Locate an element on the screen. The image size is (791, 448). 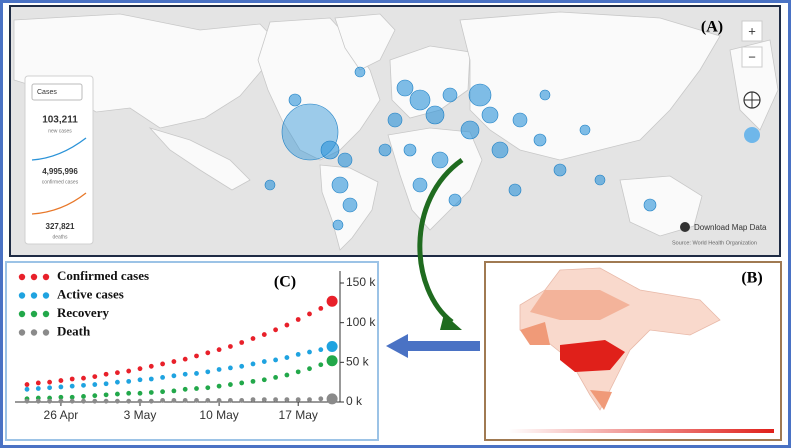
y-tick-label: 50 k is located at coordinates (358, 362).